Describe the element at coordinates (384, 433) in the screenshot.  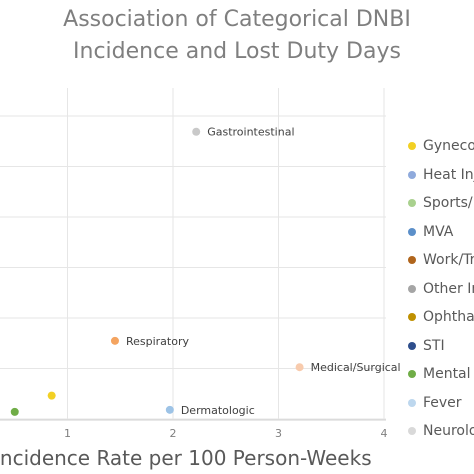
I see `x-tick-label: 4` at that location.